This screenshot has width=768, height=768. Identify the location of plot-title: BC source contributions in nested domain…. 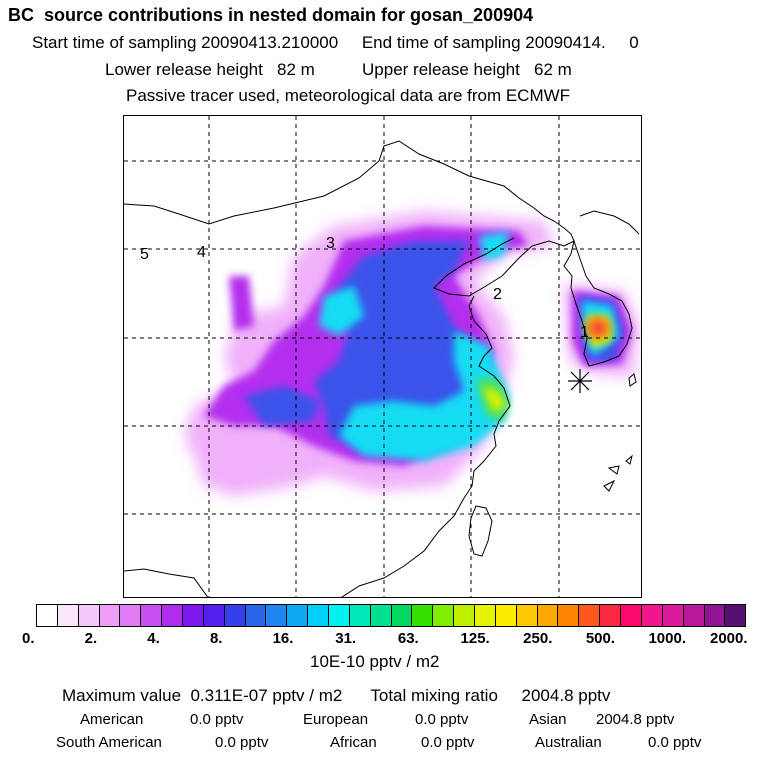
(271, 15).